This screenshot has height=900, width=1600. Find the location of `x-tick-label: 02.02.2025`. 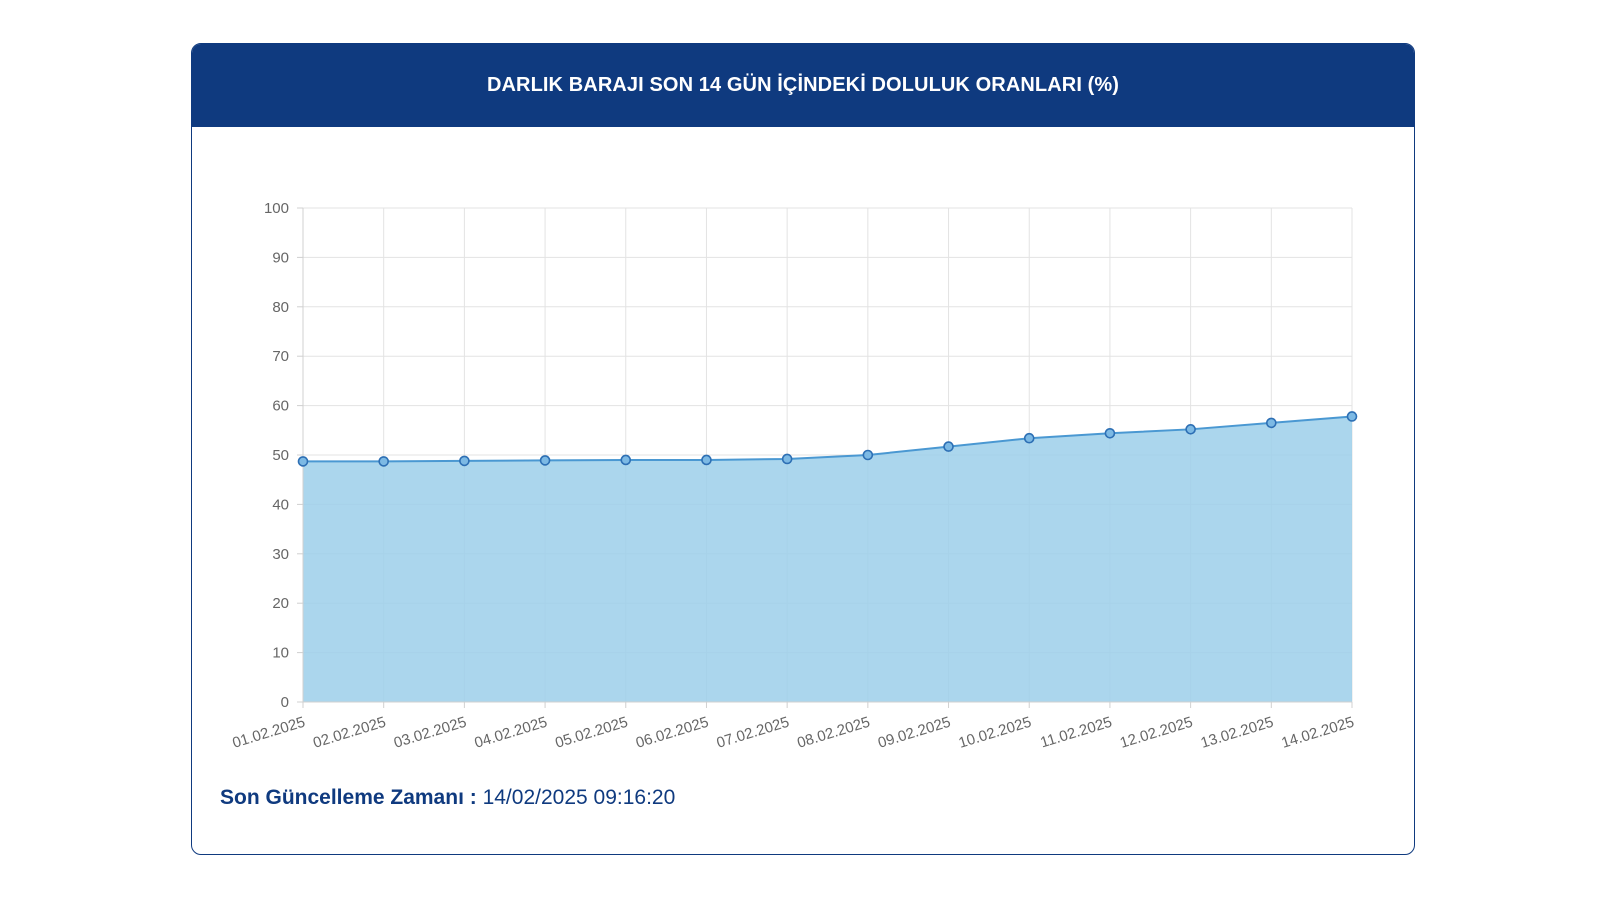

x-tick-label: 02.02.2025 is located at coordinates (349, 733).